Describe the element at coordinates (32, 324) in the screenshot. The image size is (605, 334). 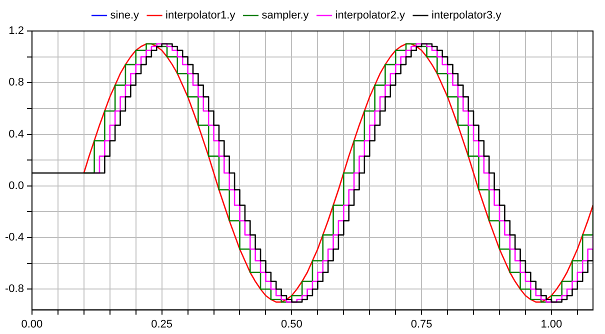
I see `x-tick-label: 0.00` at that location.